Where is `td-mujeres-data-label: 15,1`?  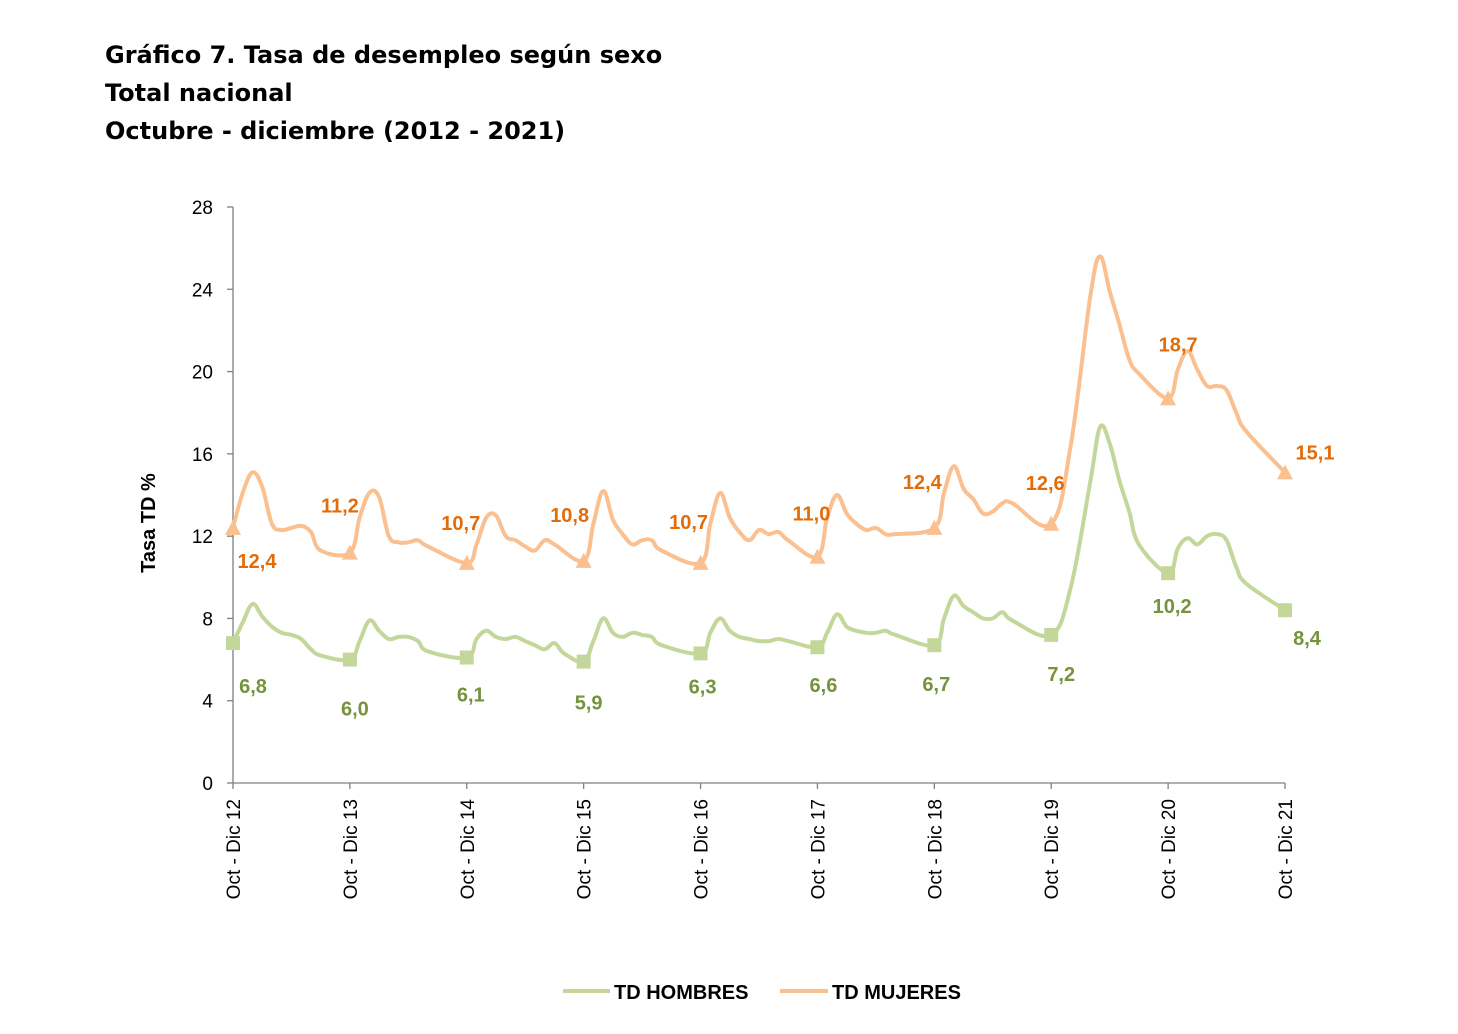 td-mujeres-data-label: 15,1 is located at coordinates (1315, 453).